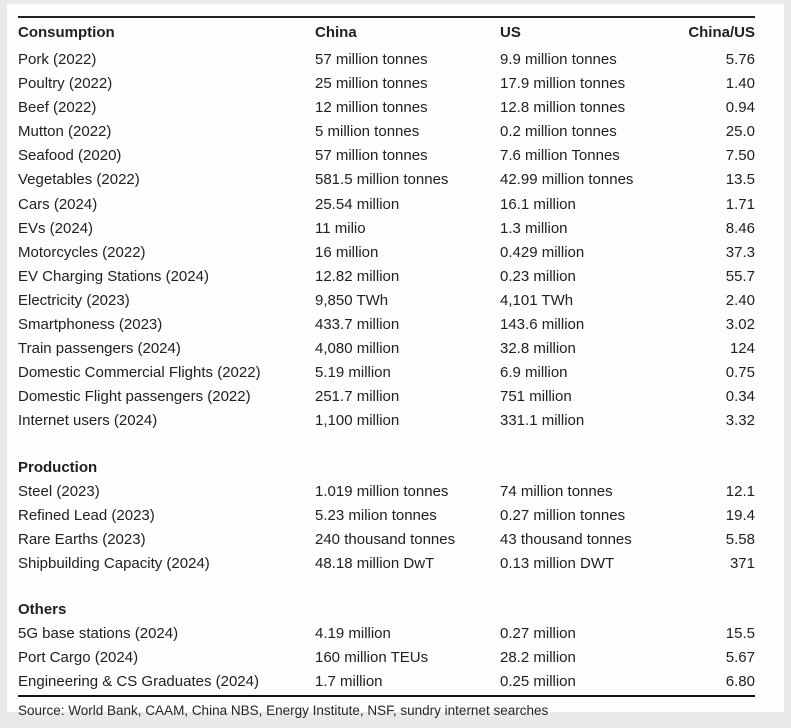 Image resolution: width=791 pixels, height=728 pixels. What do you see at coordinates (357, 204) in the screenshot?
I see `china-cell: 25.54 million` at bounding box center [357, 204].